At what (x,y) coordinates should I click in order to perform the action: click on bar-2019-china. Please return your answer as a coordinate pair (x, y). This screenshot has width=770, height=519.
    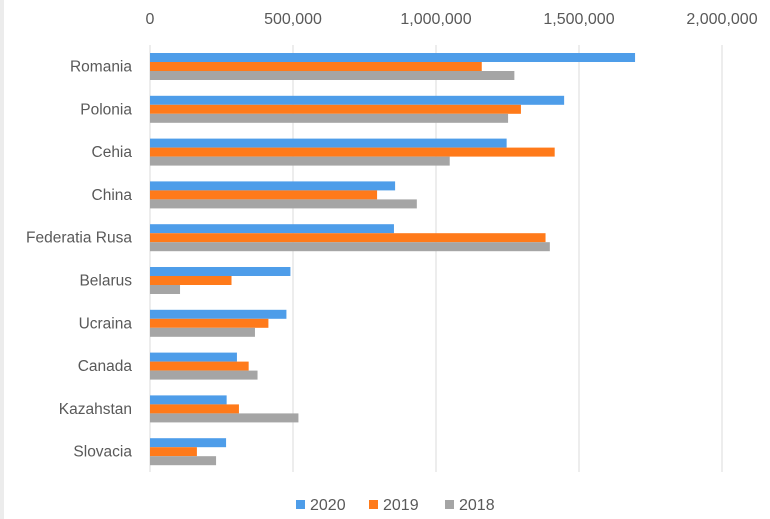
    Looking at the image, I should click on (264, 195).